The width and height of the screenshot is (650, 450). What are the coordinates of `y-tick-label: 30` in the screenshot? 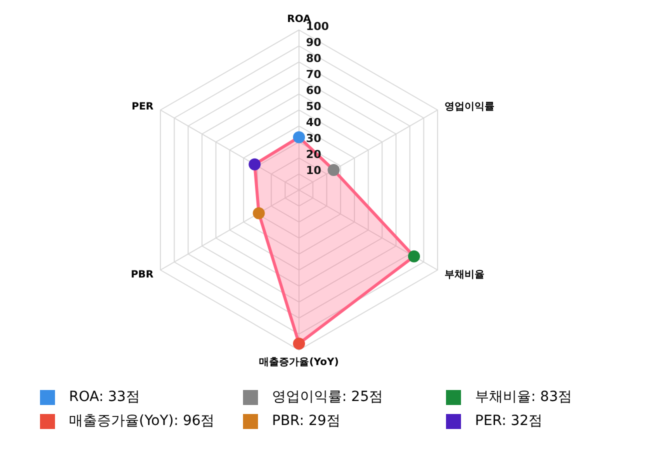 It's located at (314, 138).